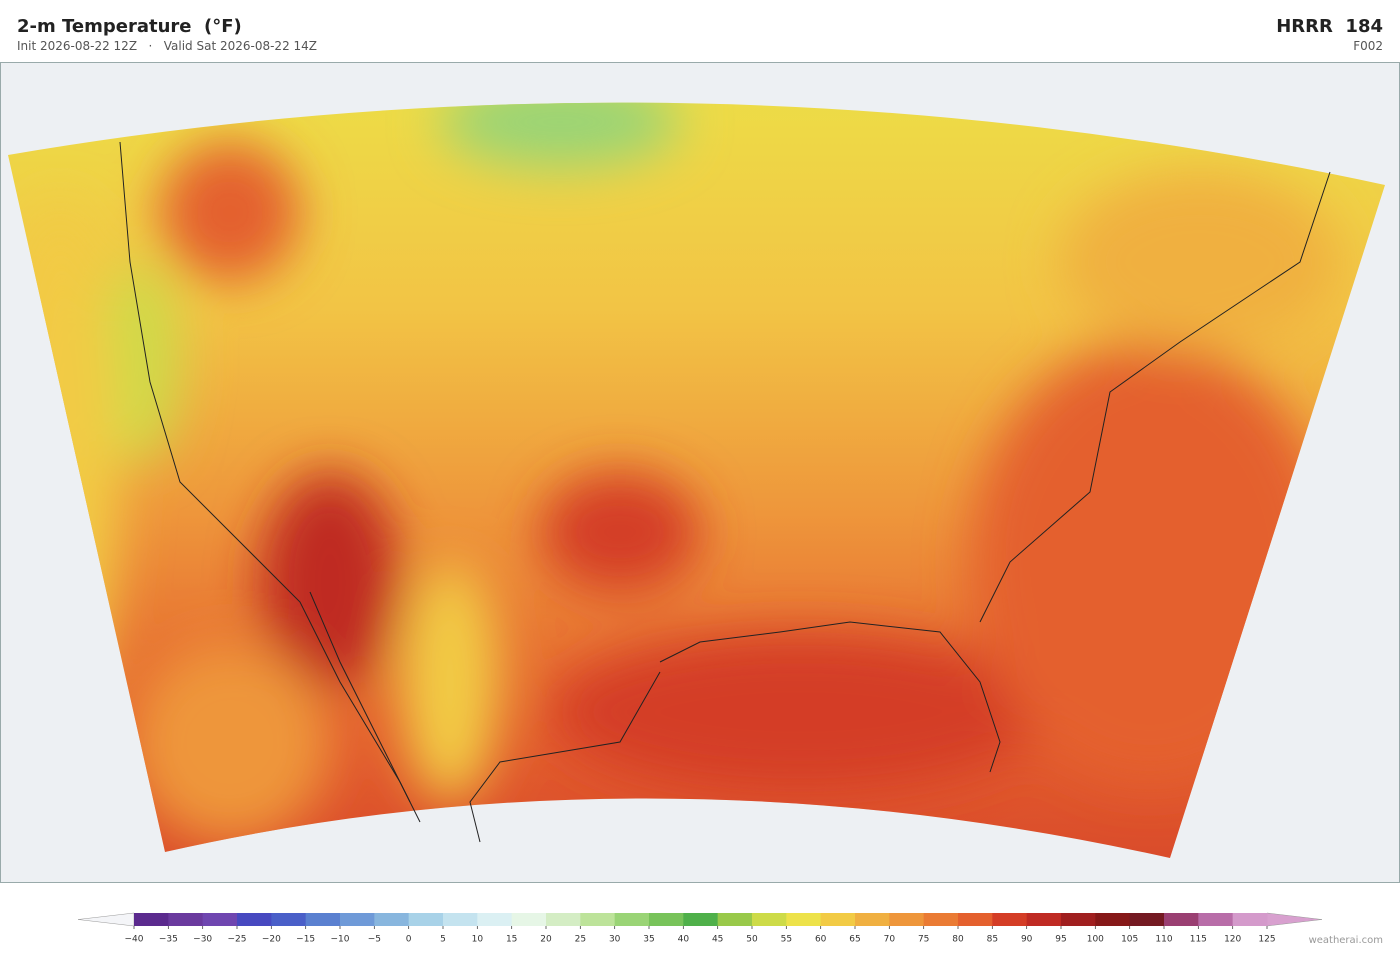 Image resolution: width=1400 pixels, height=956 pixels. I want to click on tick-label: −15, so click(305, 940).